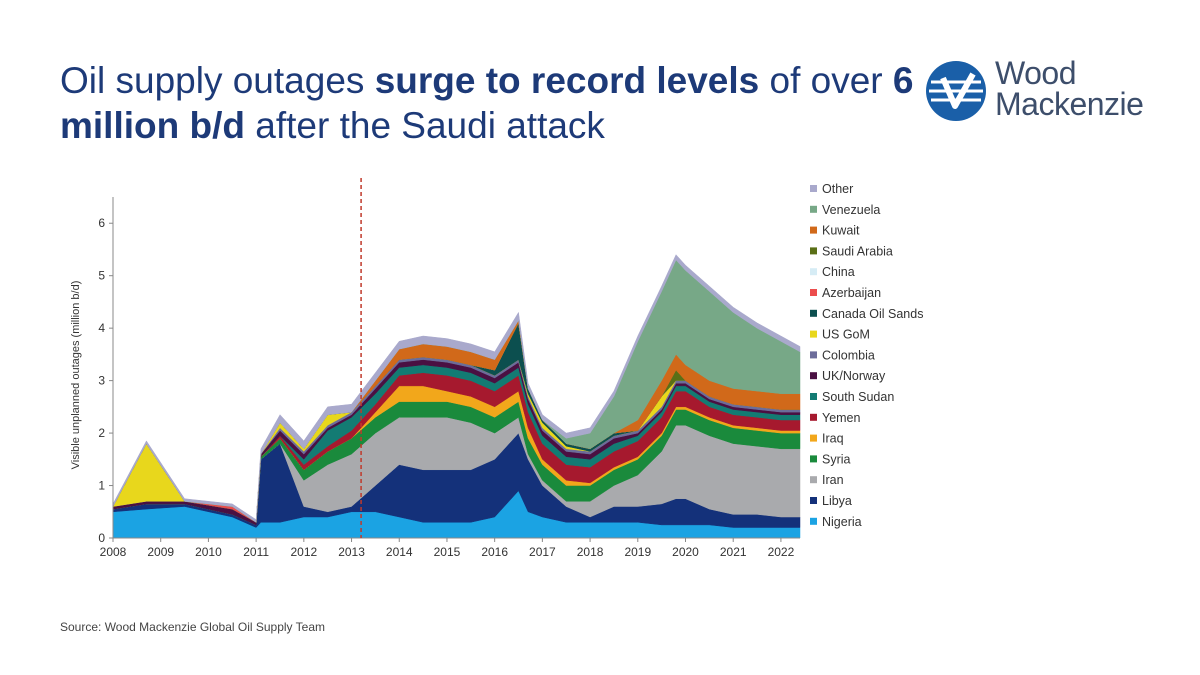 This screenshot has width=1200, height=675. I want to click on legend-swatch-us-gom, so click(813, 334).